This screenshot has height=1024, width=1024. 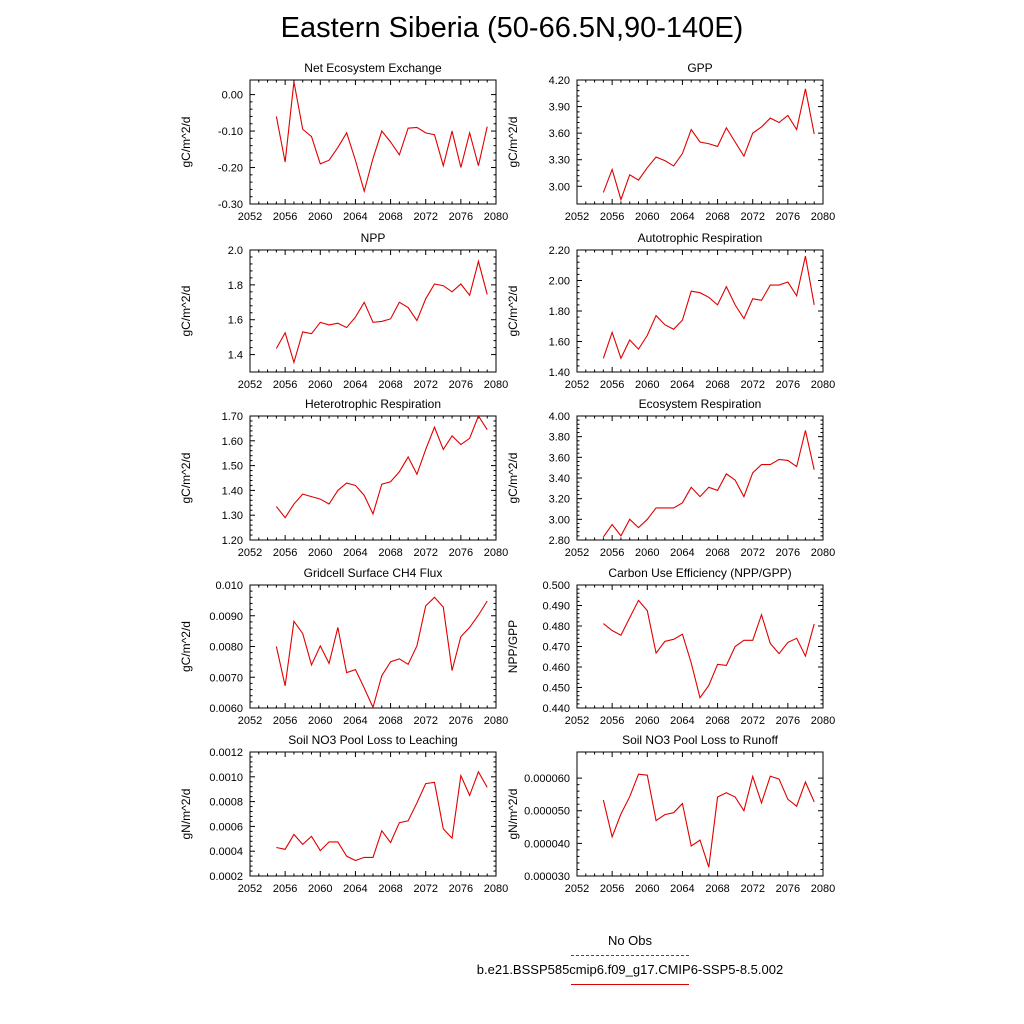 What do you see at coordinates (226, 709) in the screenshot?
I see `y-tick-label: 0.0060` at bounding box center [226, 709].